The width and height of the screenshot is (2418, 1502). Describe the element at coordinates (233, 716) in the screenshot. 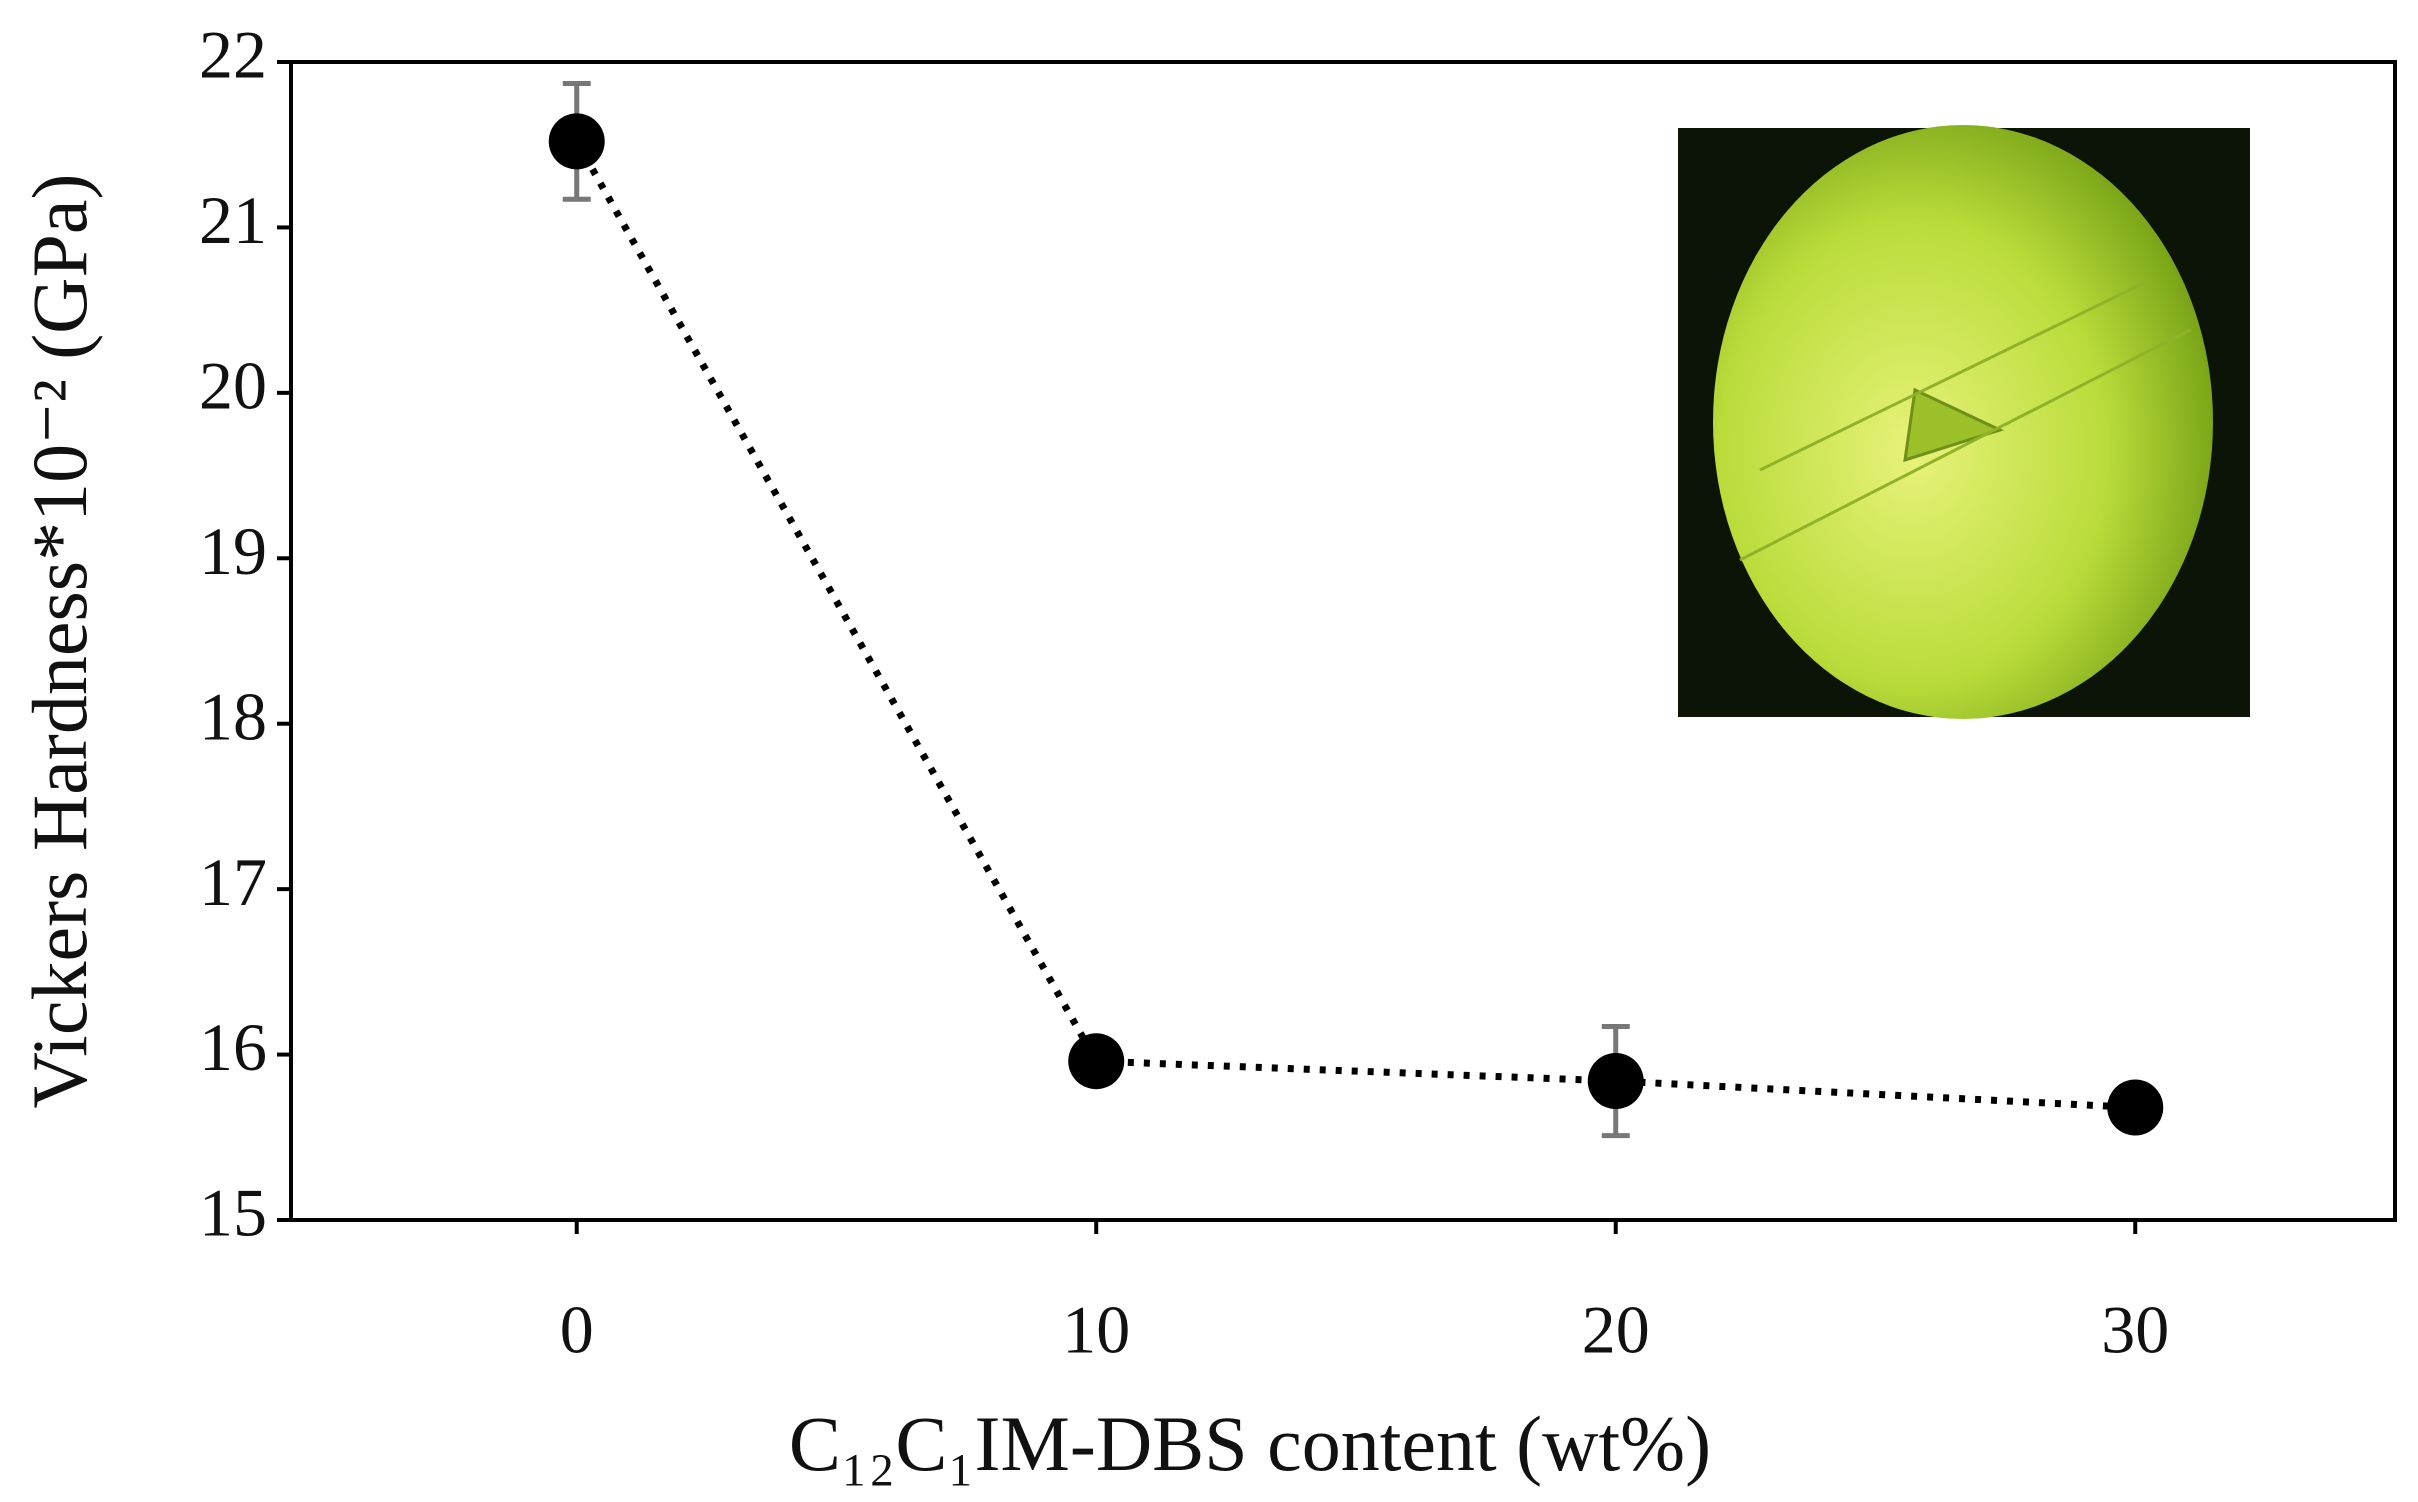

I see `y-tick-label: 18` at that location.